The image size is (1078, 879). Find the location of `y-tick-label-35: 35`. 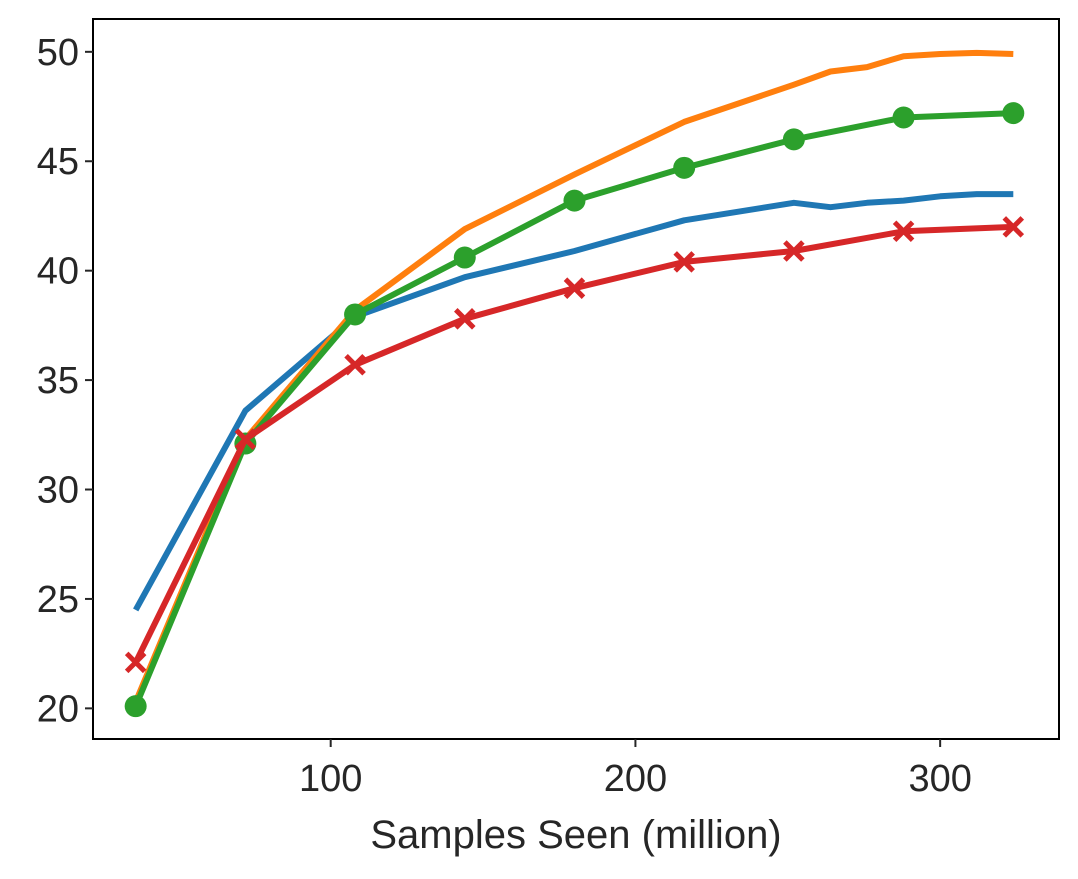

y-tick-label-35: 35 is located at coordinates (58, 381).